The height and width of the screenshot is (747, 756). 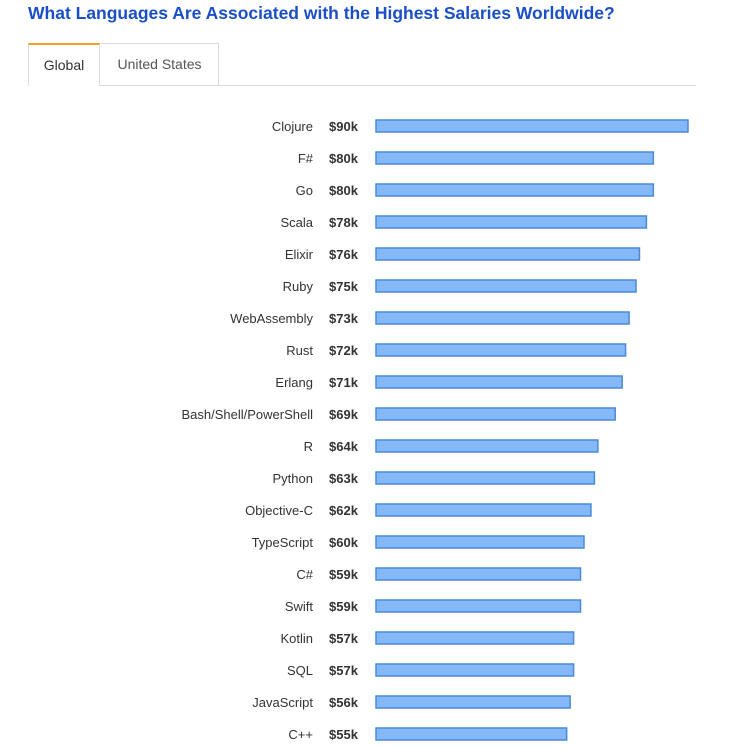 What do you see at coordinates (344, 542) in the screenshot?
I see `value-label: $60k` at bounding box center [344, 542].